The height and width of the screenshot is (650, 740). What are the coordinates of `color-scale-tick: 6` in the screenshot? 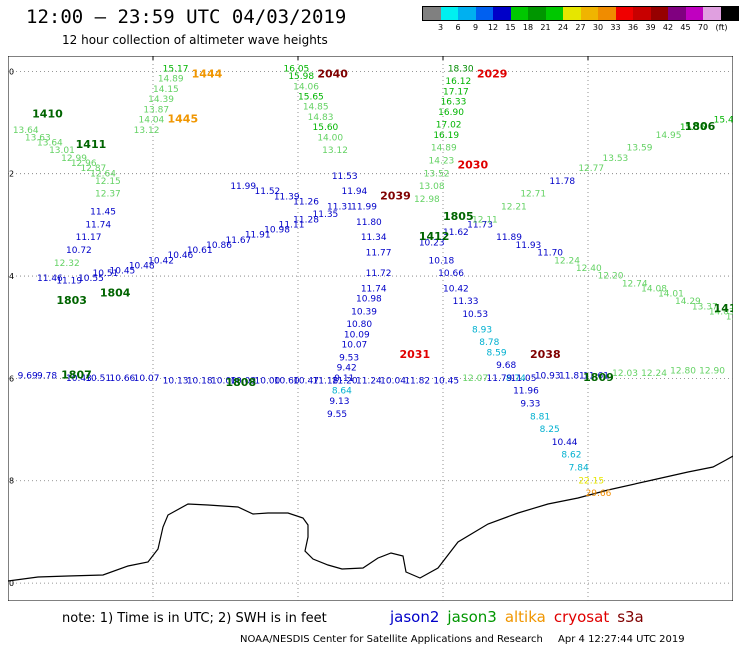 It's located at (458, 27).